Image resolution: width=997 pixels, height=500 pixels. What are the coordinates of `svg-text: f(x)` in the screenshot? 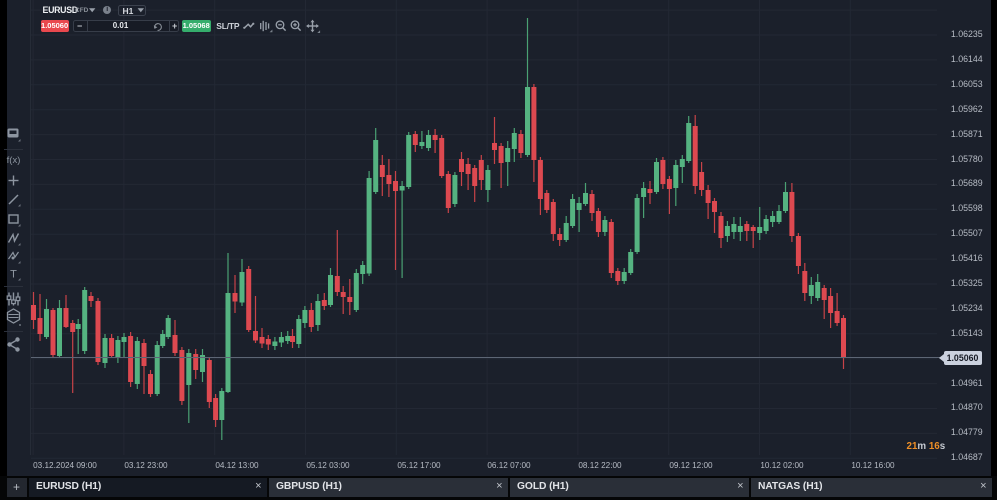 It's located at (14, 160).